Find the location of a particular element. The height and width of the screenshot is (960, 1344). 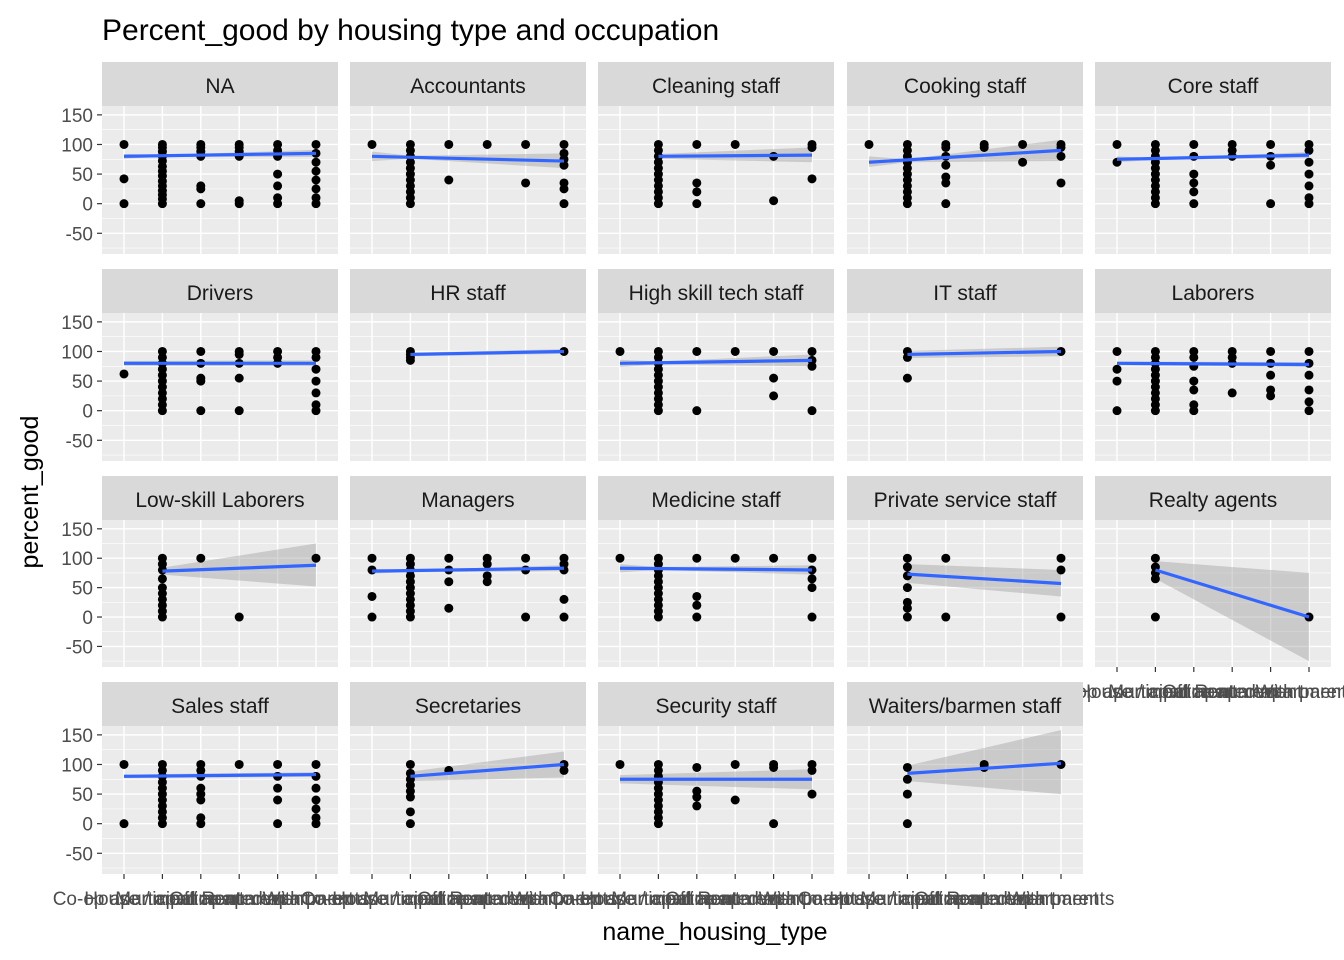

facet-strip-label: HR staff is located at coordinates (468, 293).